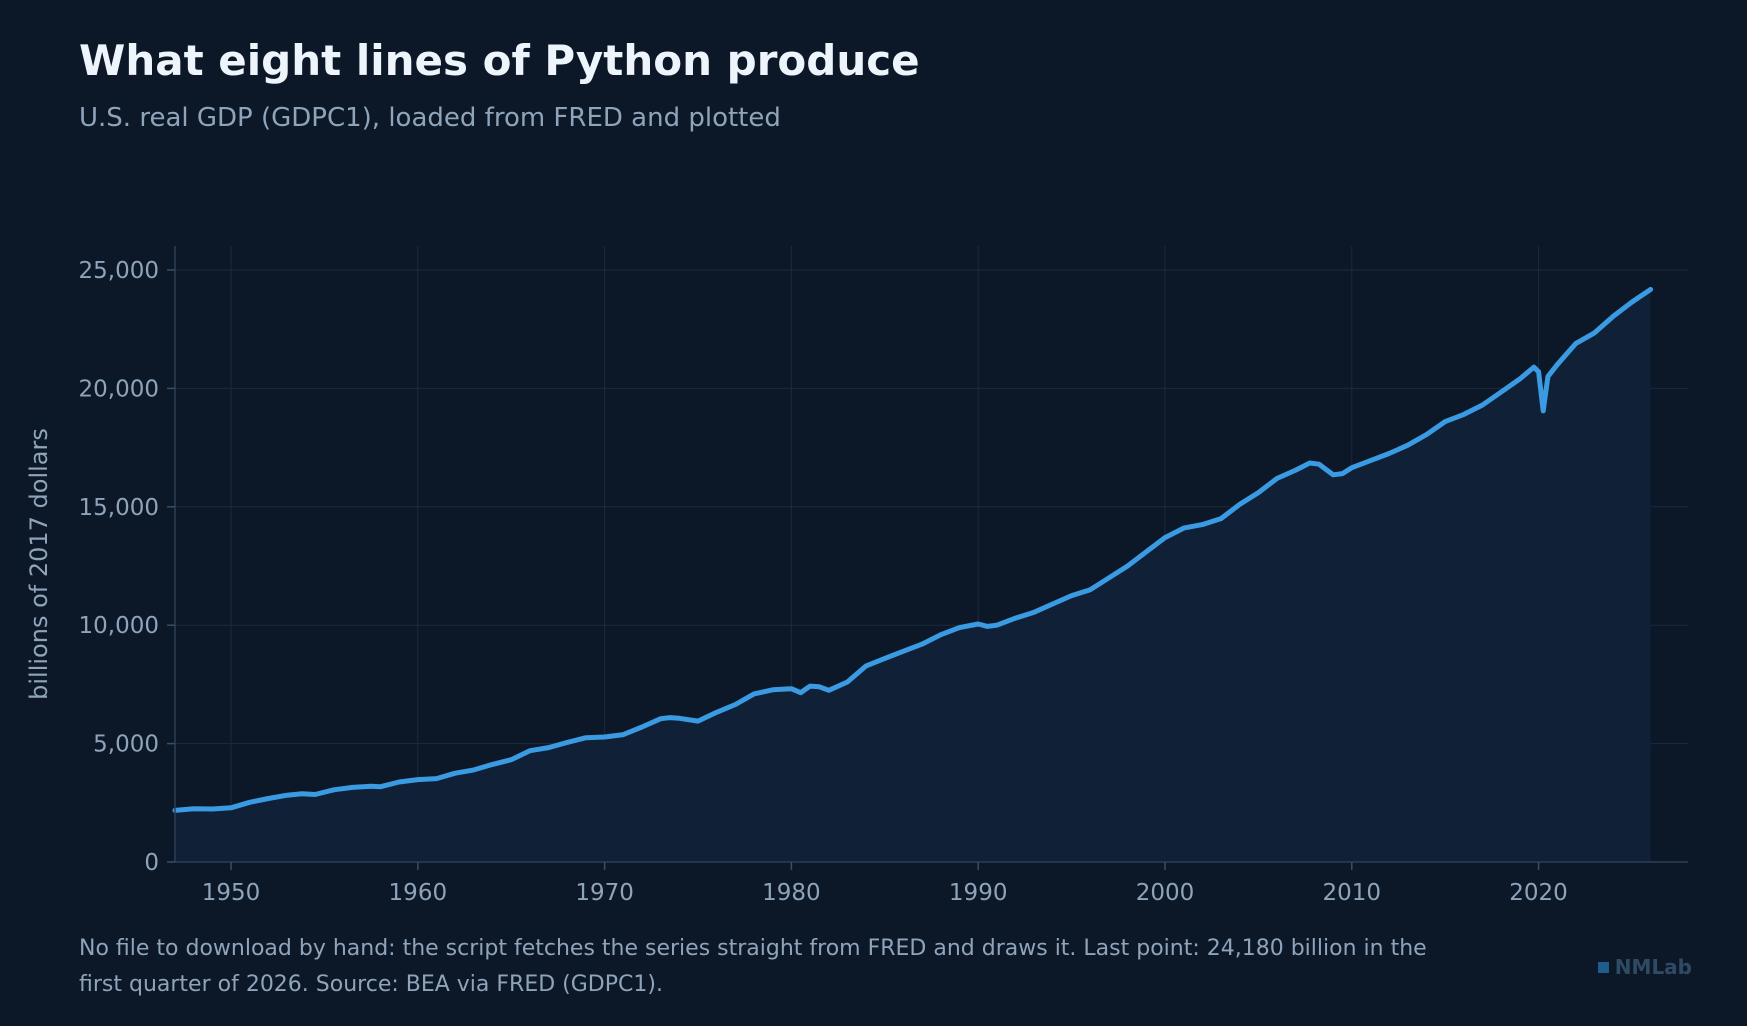 The image size is (1747, 1026). I want to click on chart-title: What eight lines of Python produce, so click(499, 60).